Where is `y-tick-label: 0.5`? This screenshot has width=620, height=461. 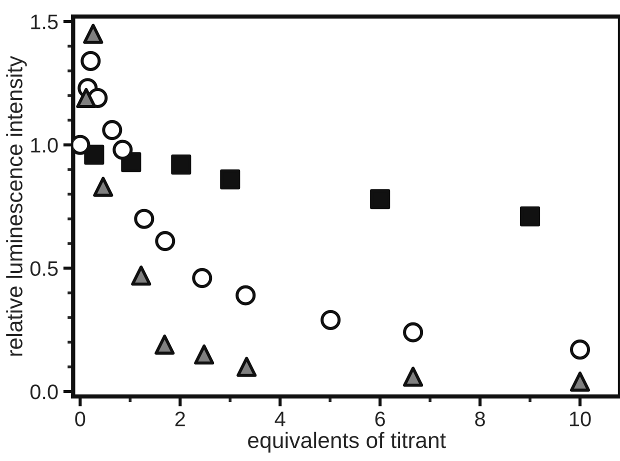
y-tick-label: 0.5 is located at coordinates (44, 268).